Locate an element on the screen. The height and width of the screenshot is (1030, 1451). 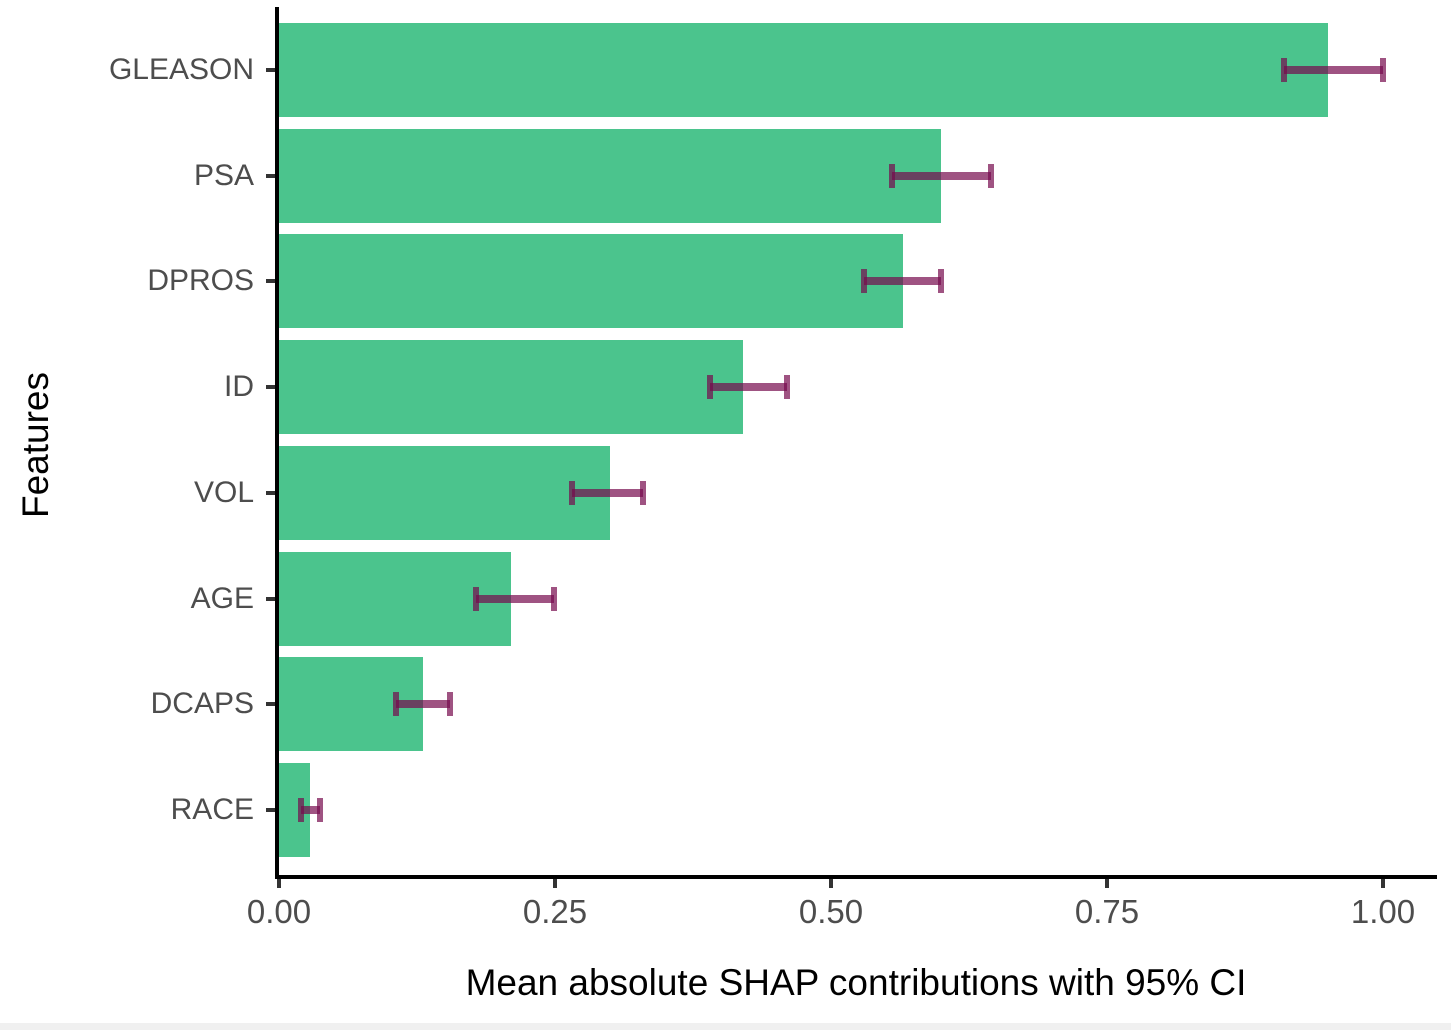
error-bar-cap-high-id is located at coordinates (786, 387).